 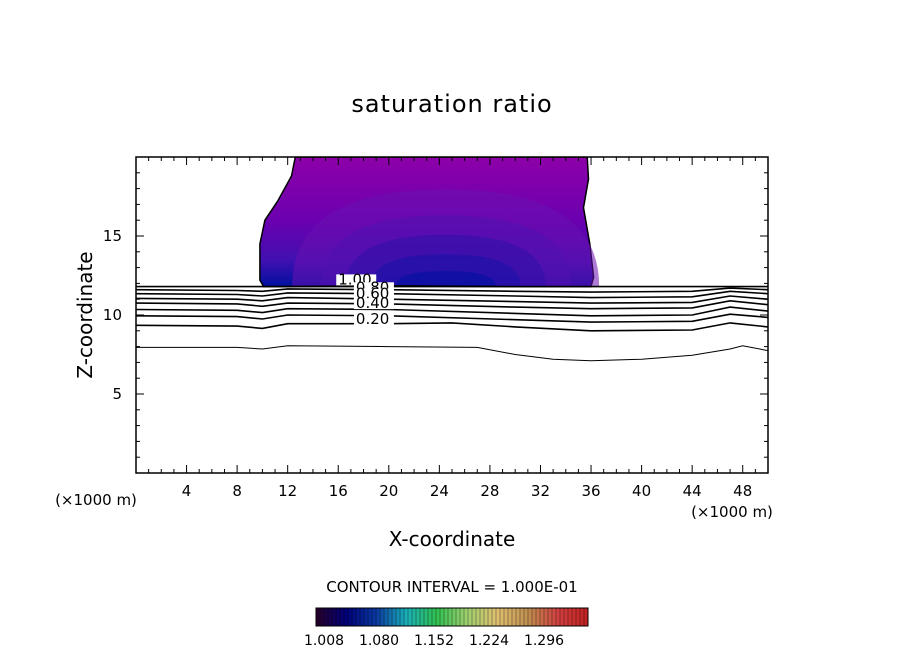 What do you see at coordinates (590, 491) in the screenshot?
I see `x-tick-label: 36` at bounding box center [590, 491].